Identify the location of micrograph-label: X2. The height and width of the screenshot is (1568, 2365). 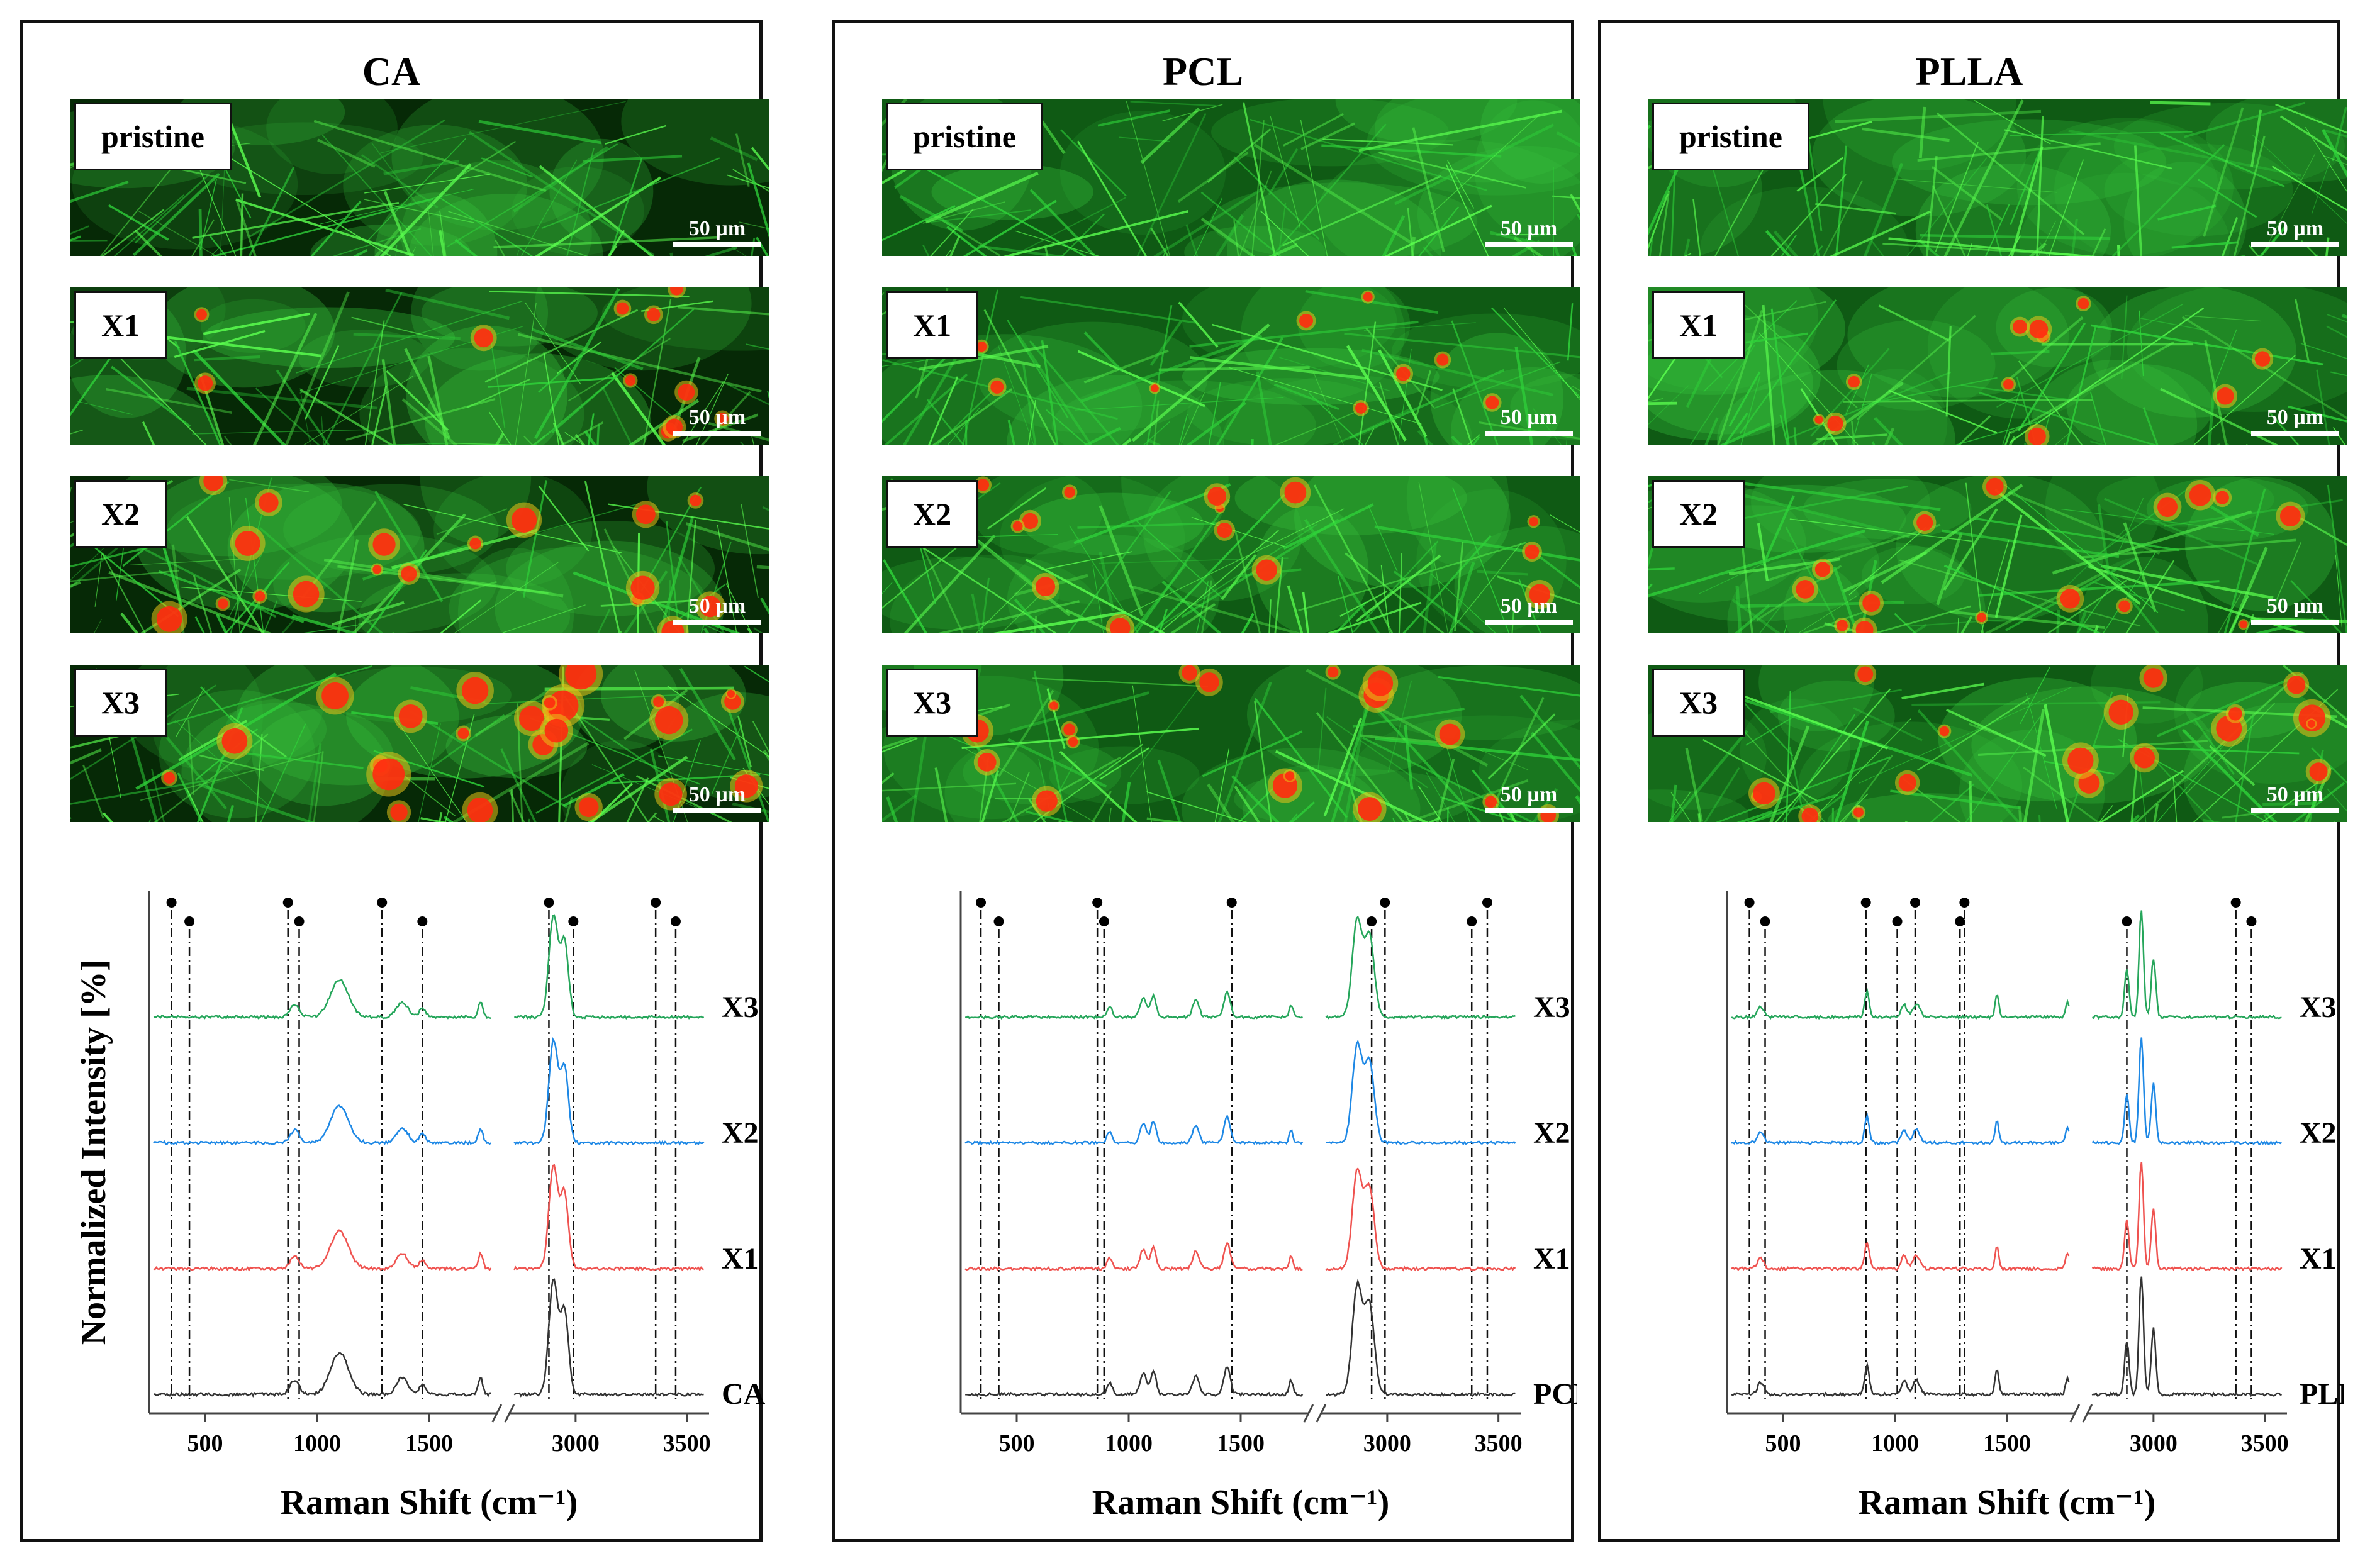
(120, 514).